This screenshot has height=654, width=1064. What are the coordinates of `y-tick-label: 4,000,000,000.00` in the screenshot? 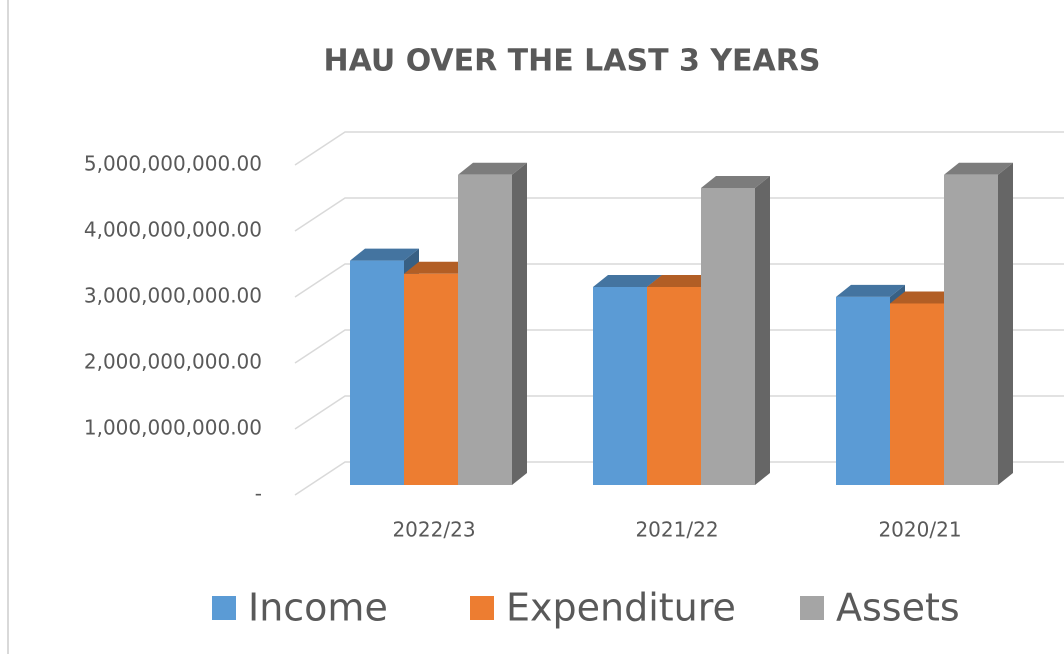 It's located at (173, 230).